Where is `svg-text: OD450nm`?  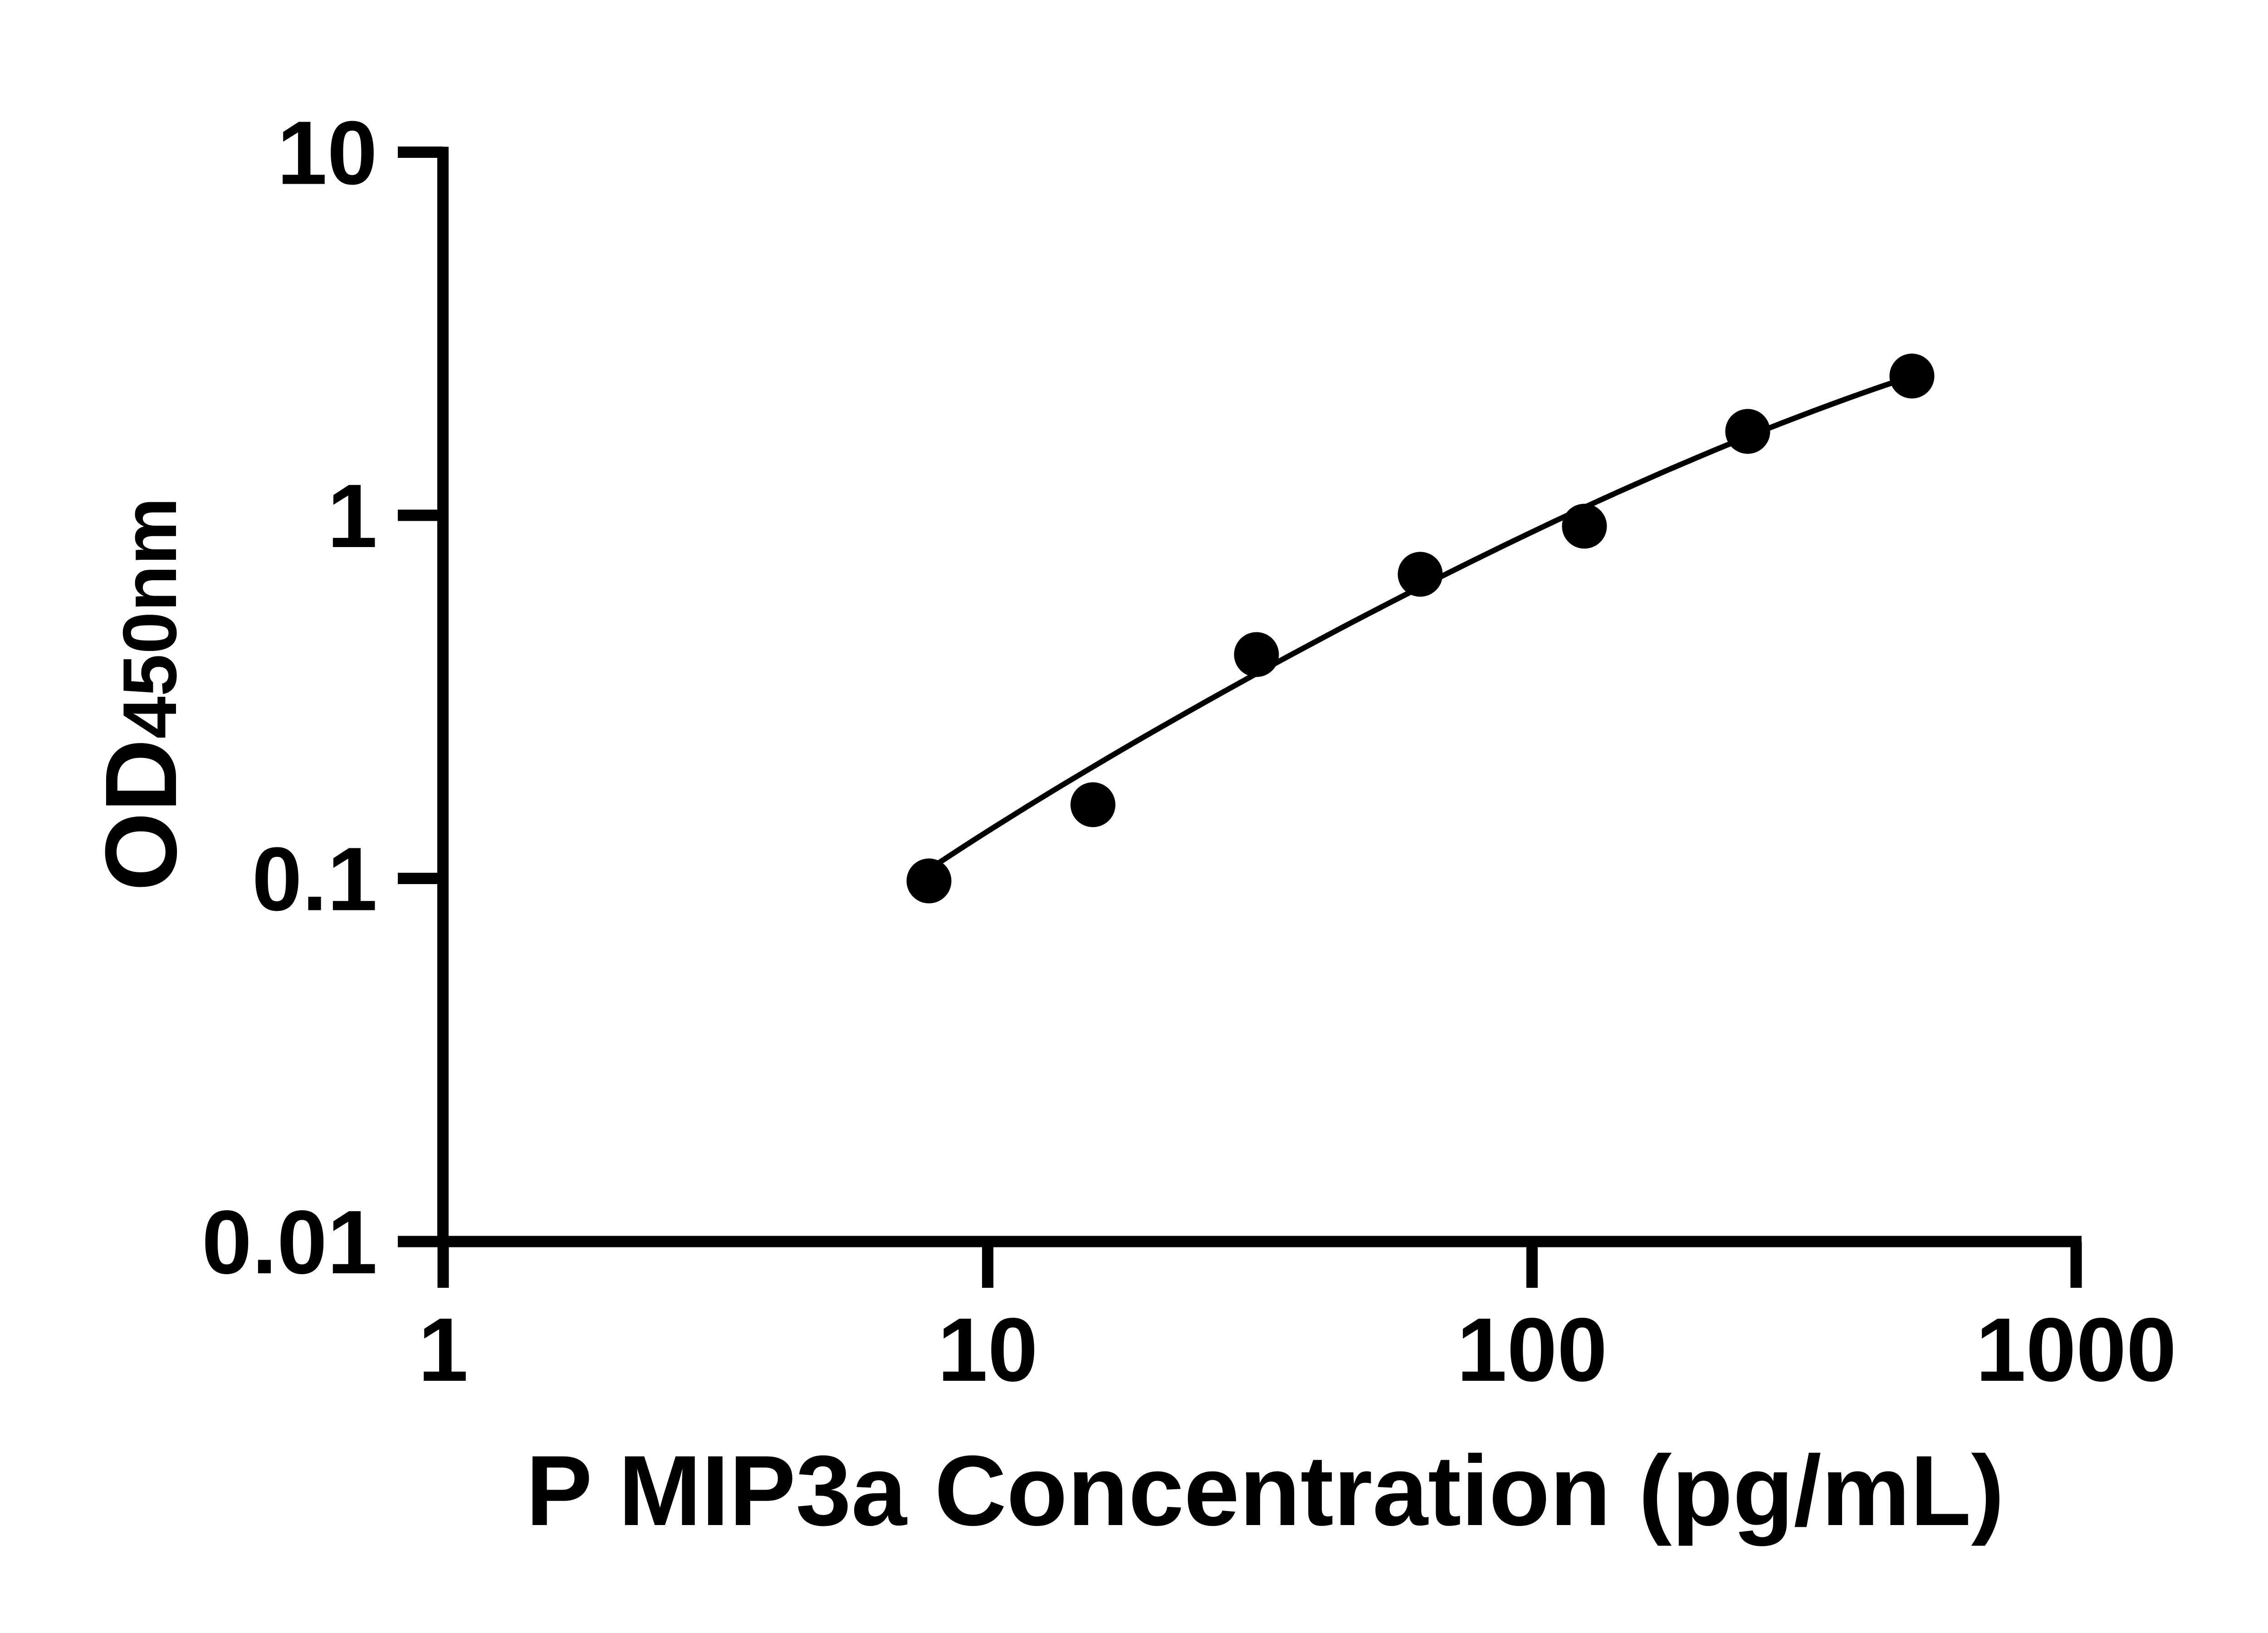
svg-text: OD450nm is located at coordinates (141, 694).